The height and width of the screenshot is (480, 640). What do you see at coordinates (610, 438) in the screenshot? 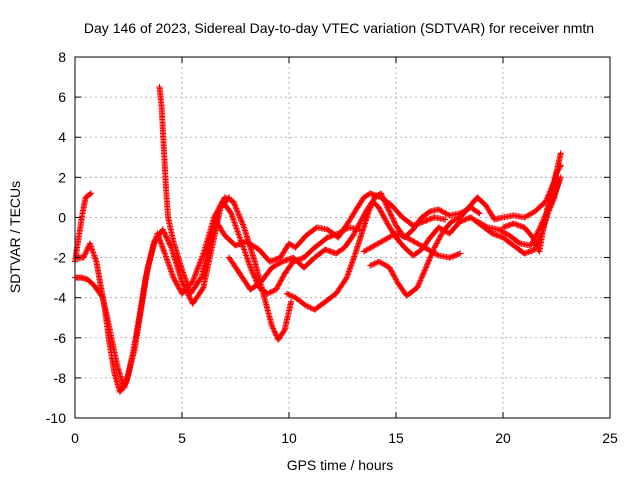
I see `x-tick-label: 25` at bounding box center [610, 438].